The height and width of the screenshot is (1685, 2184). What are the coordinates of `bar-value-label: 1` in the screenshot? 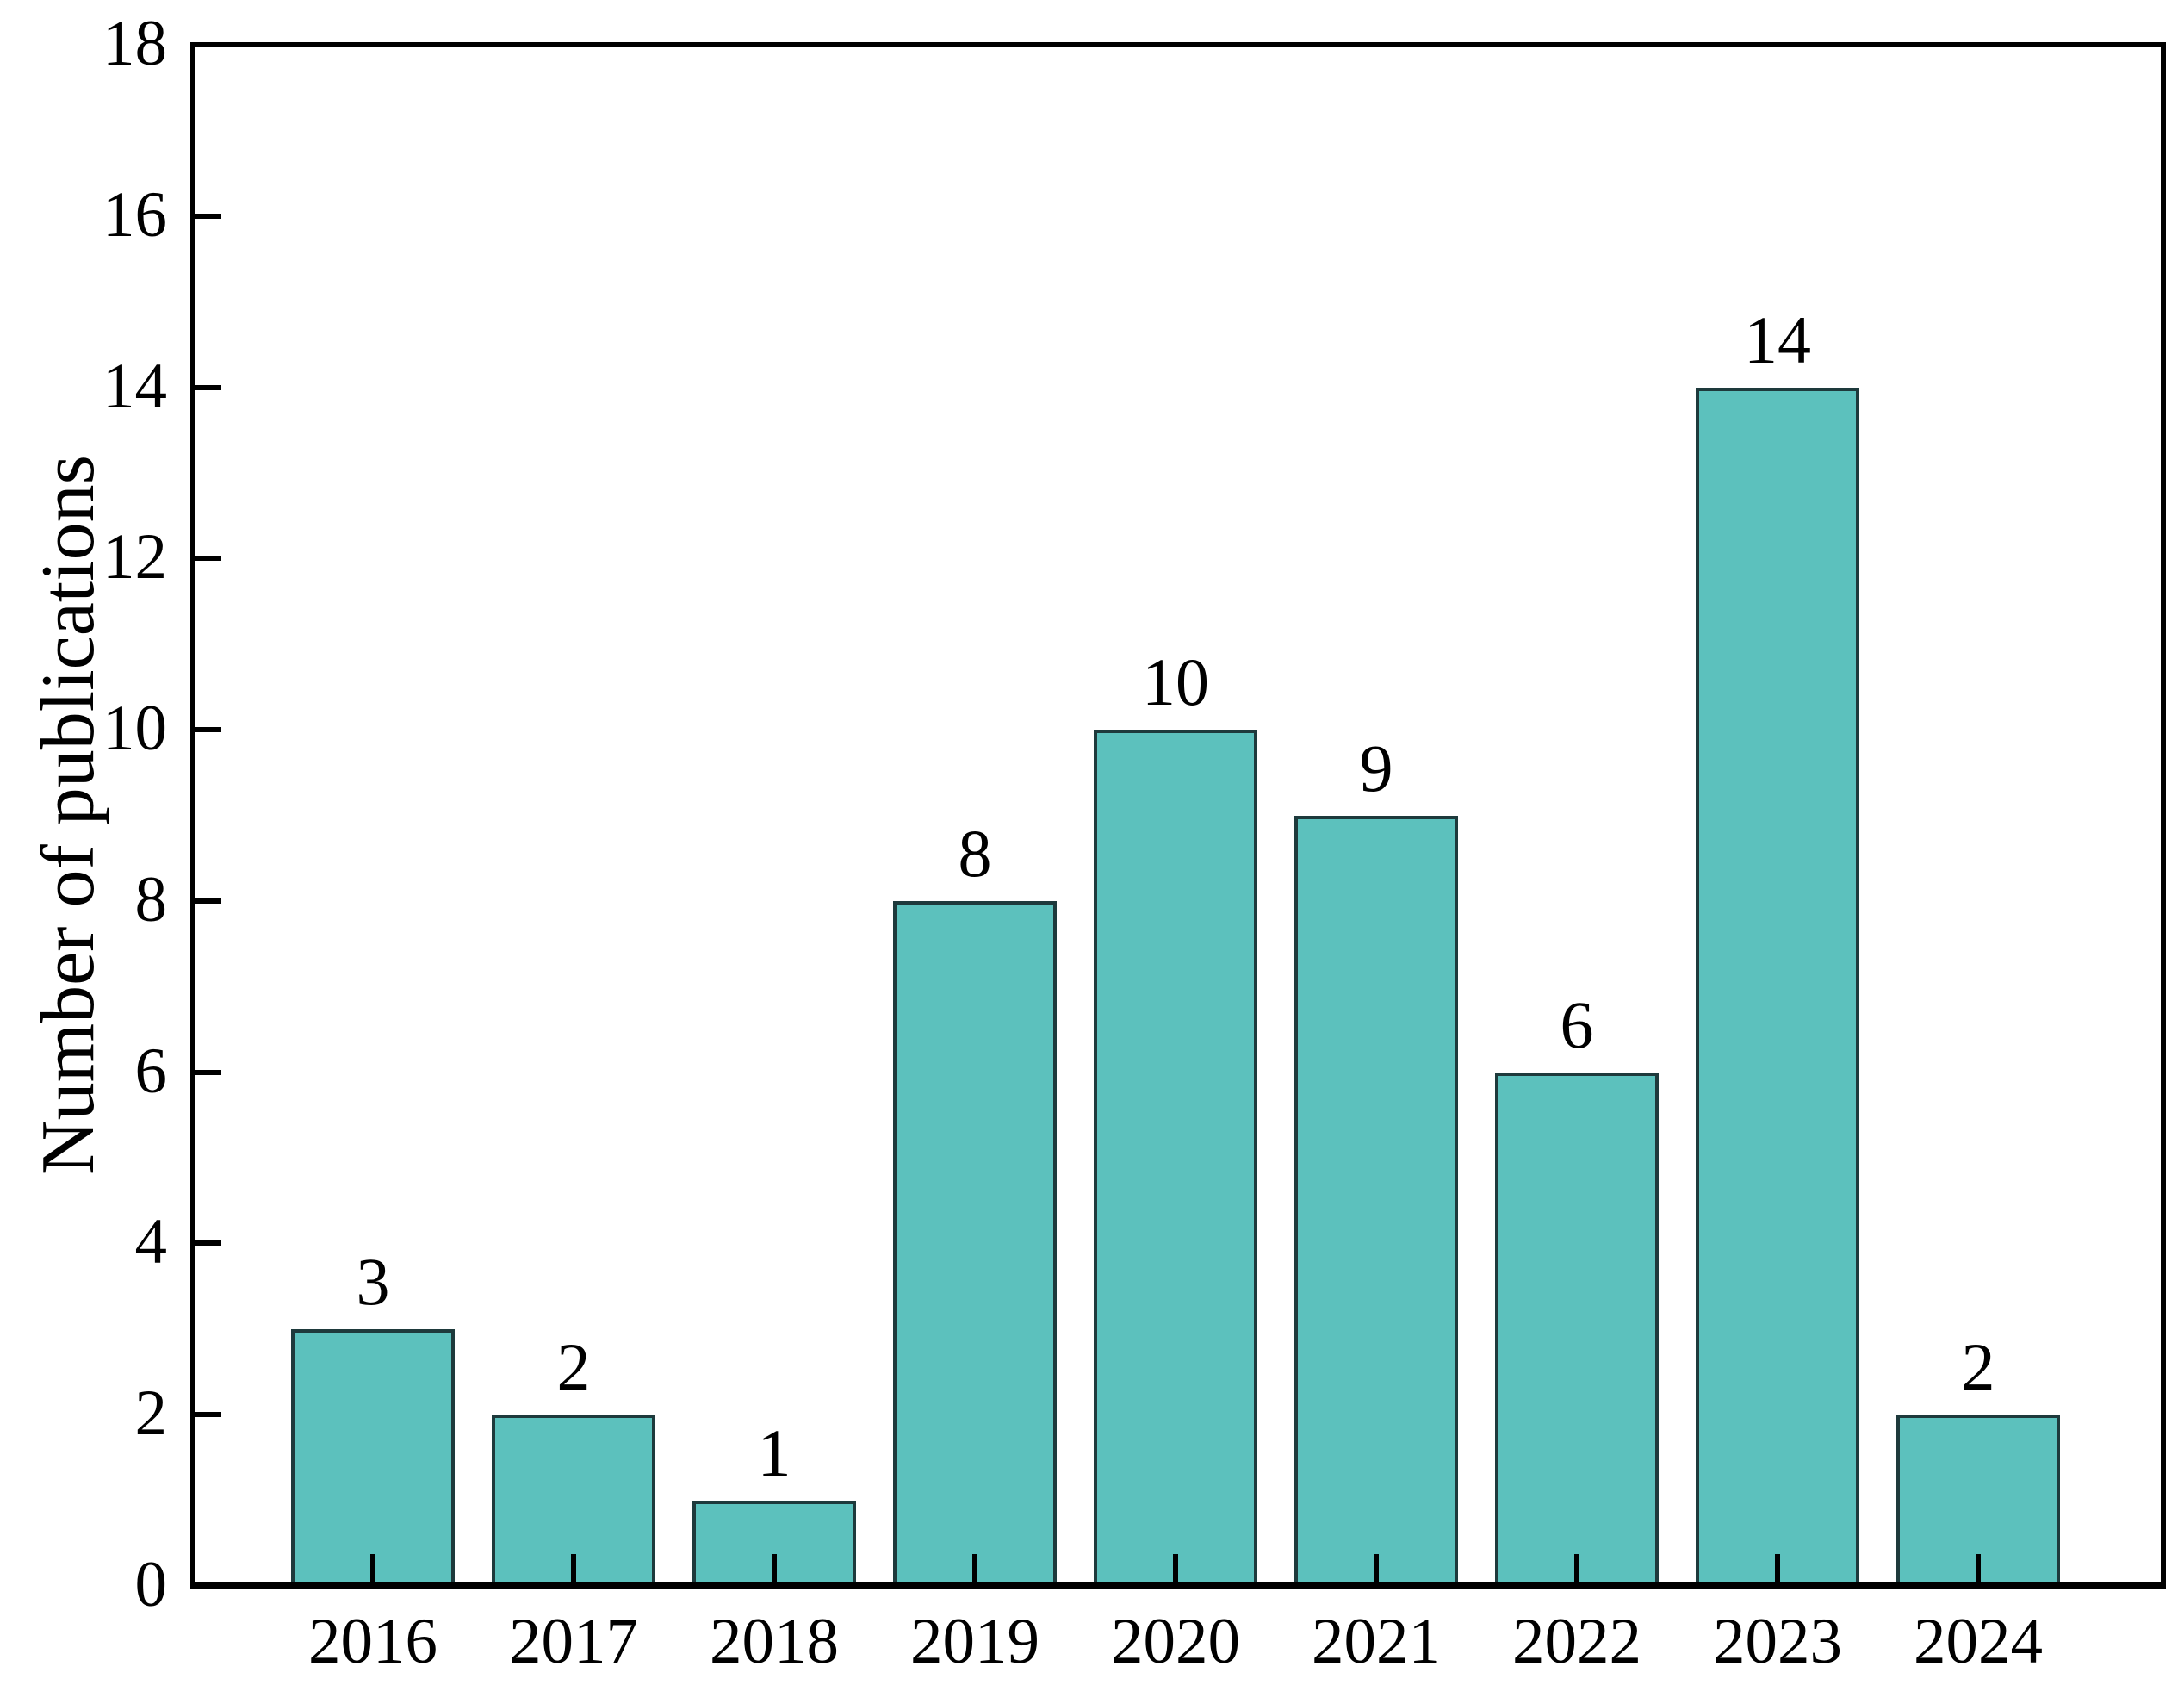 It's located at (774, 1452).